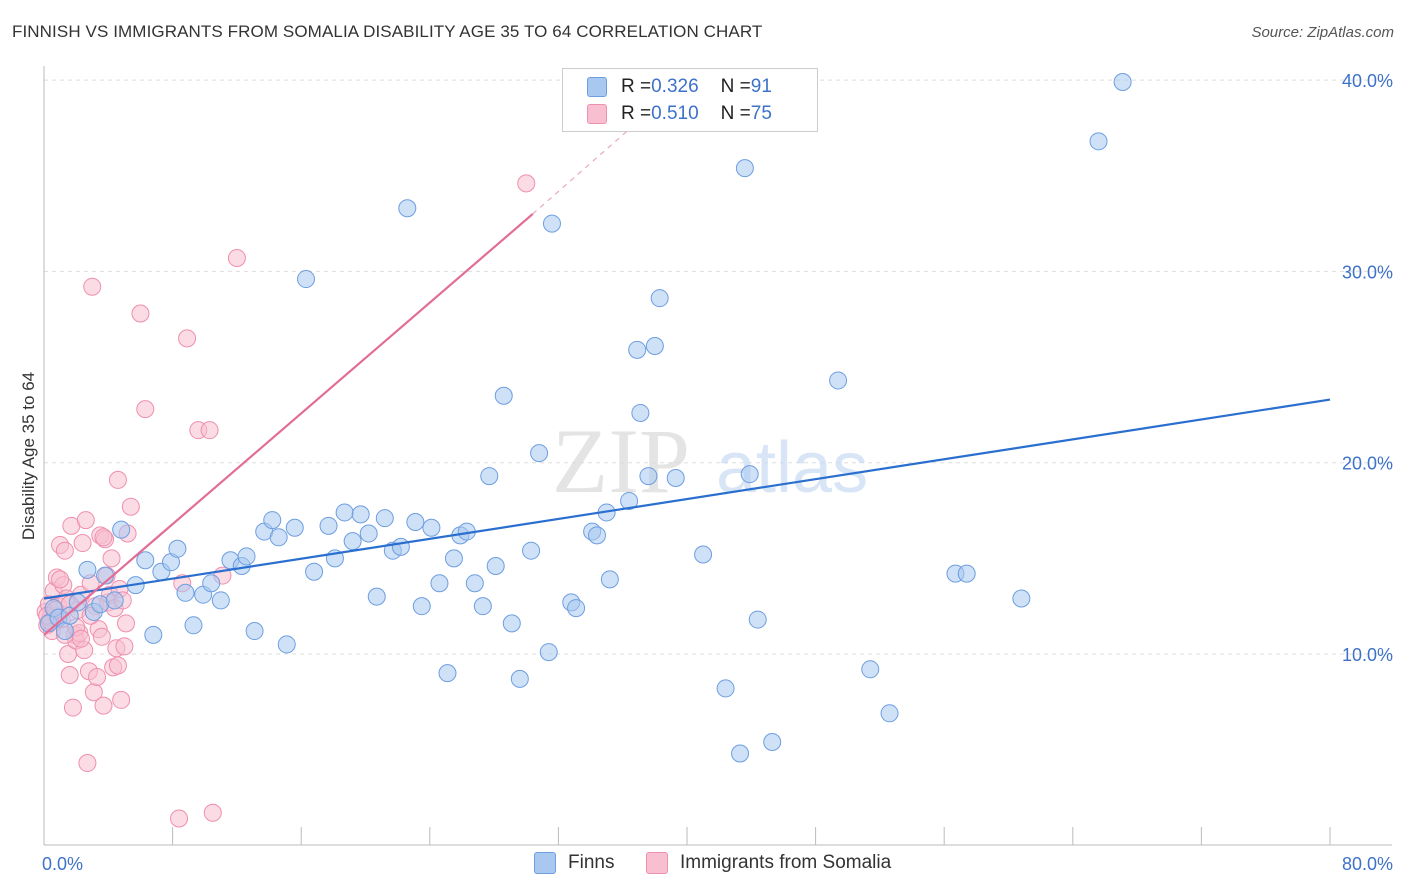  Describe the element at coordinates (786, 862) in the screenshot. I see `legend-label-somalia: Immigrants from Somalia` at that location.